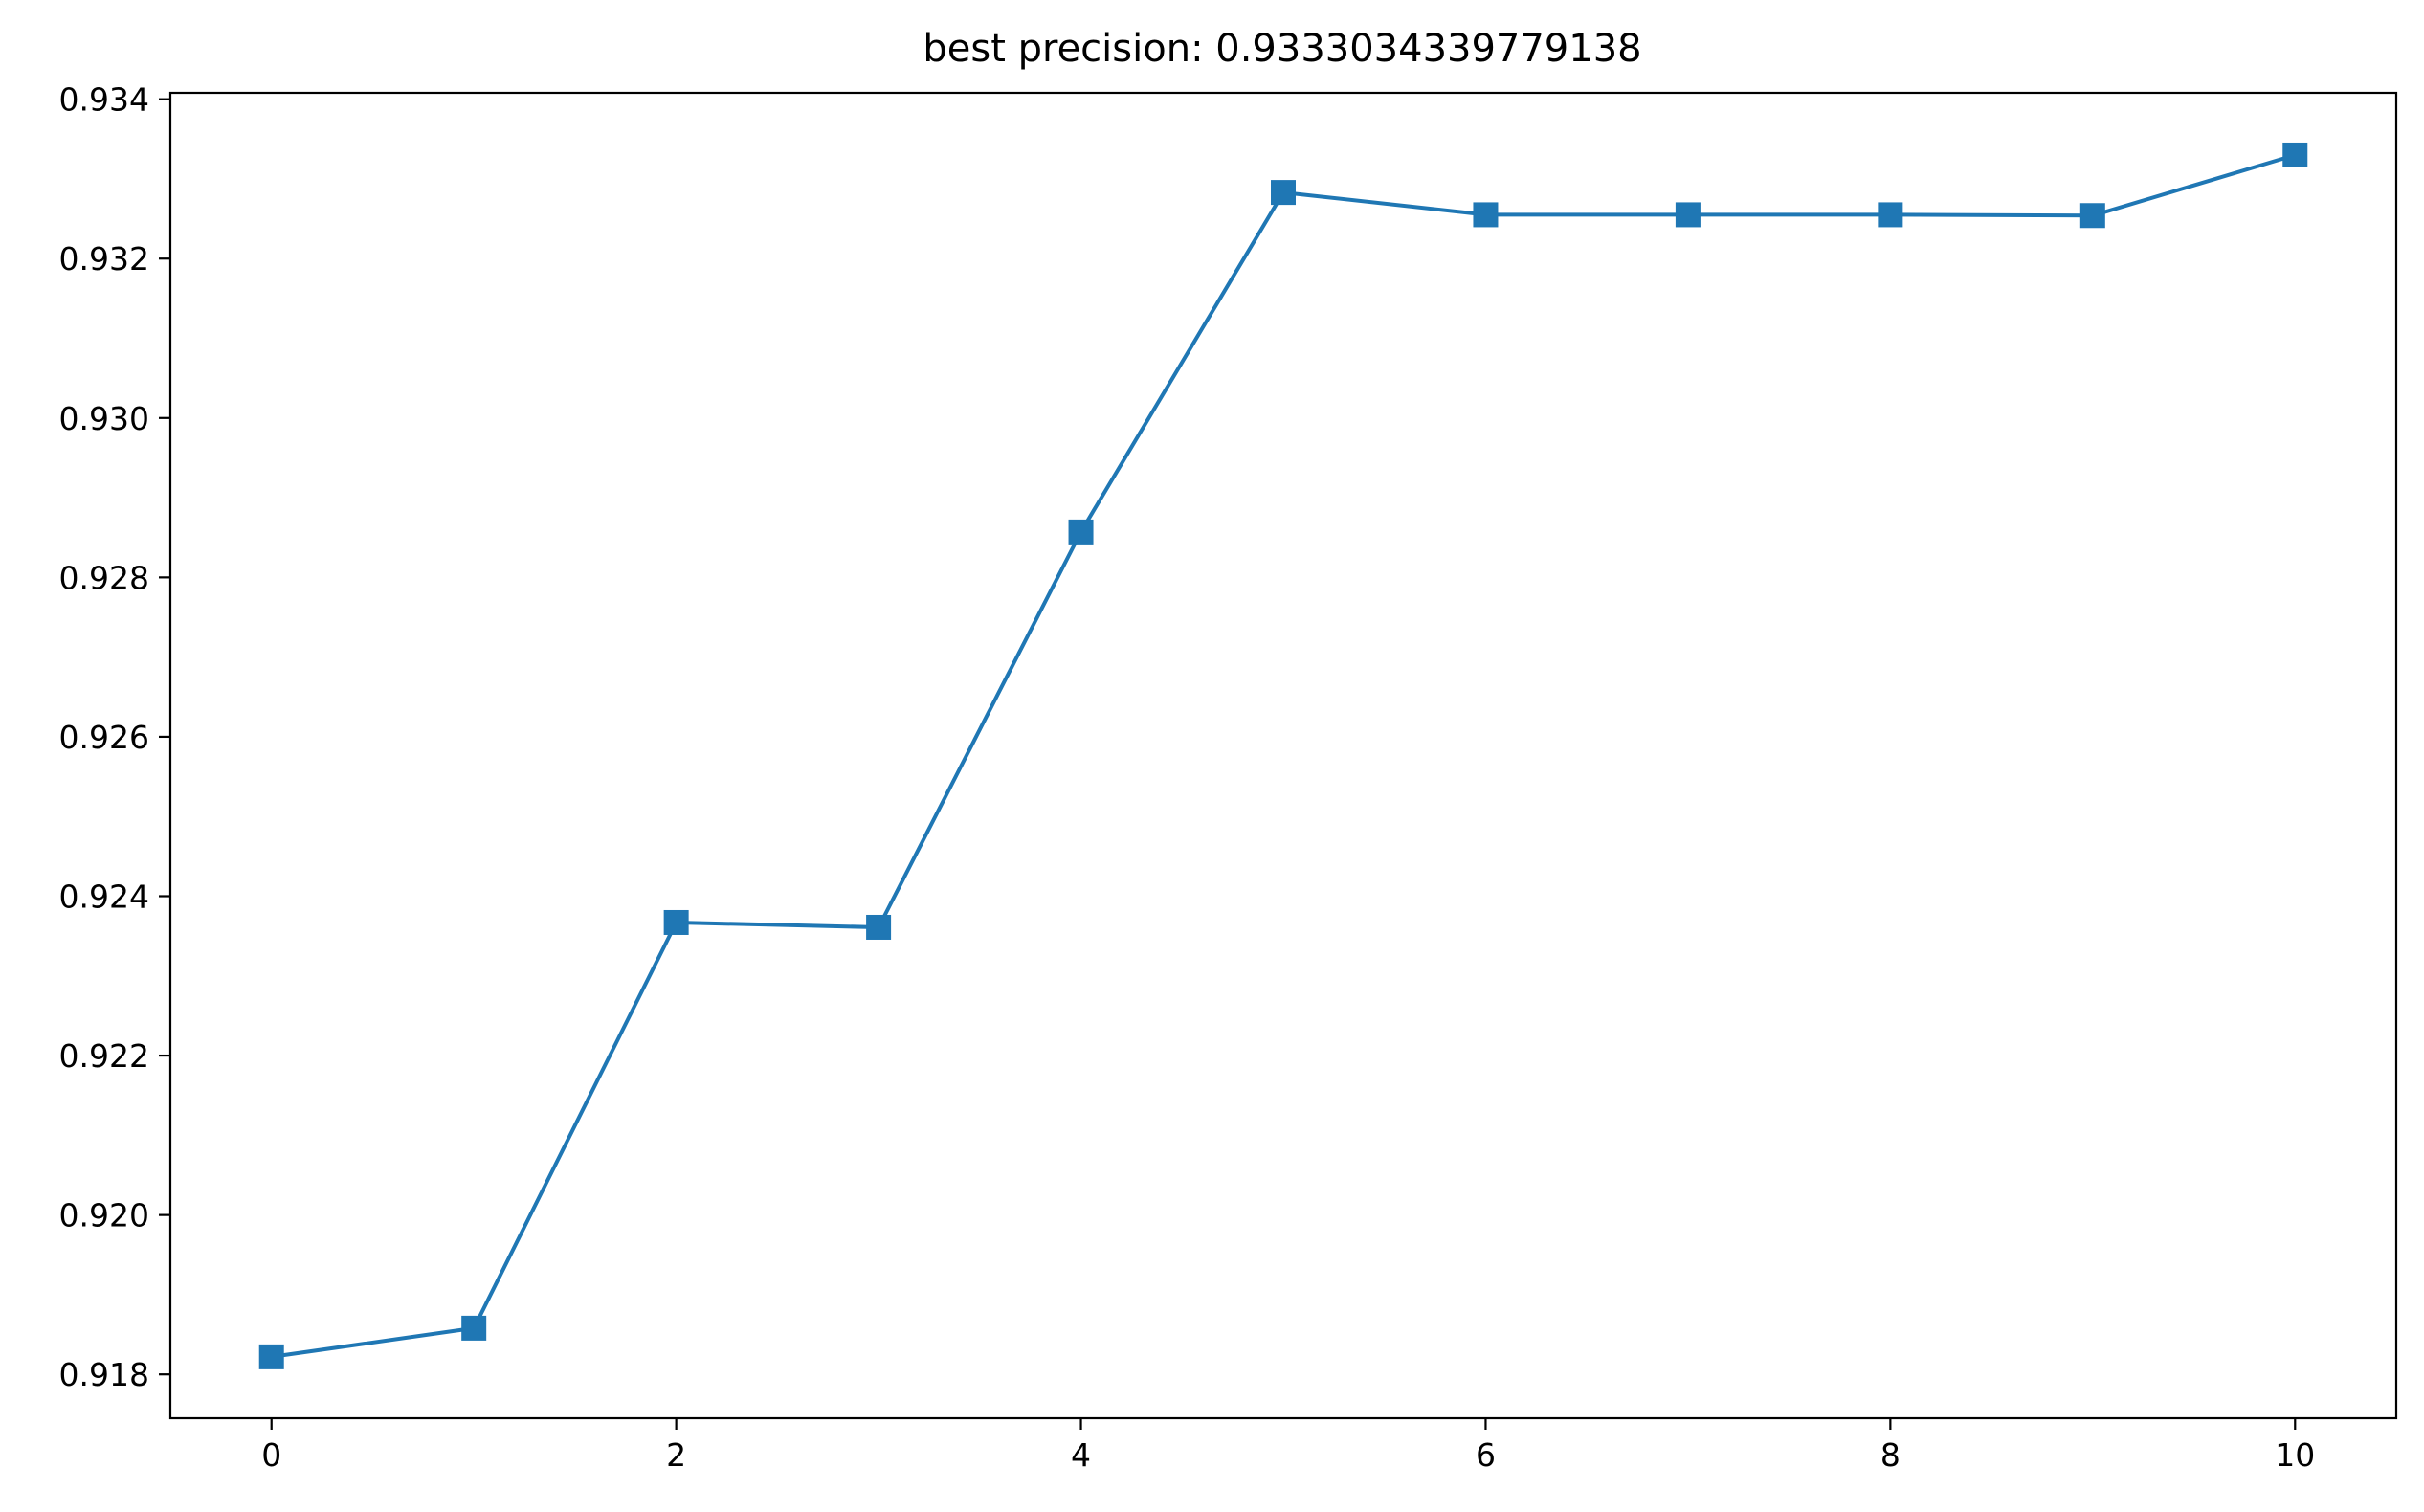 The height and width of the screenshot is (1512, 2424). What do you see at coordinates (1081, 1455) in the screenshot?
I see `x-tick-label: 4` at bounding box center [1081, 1455].